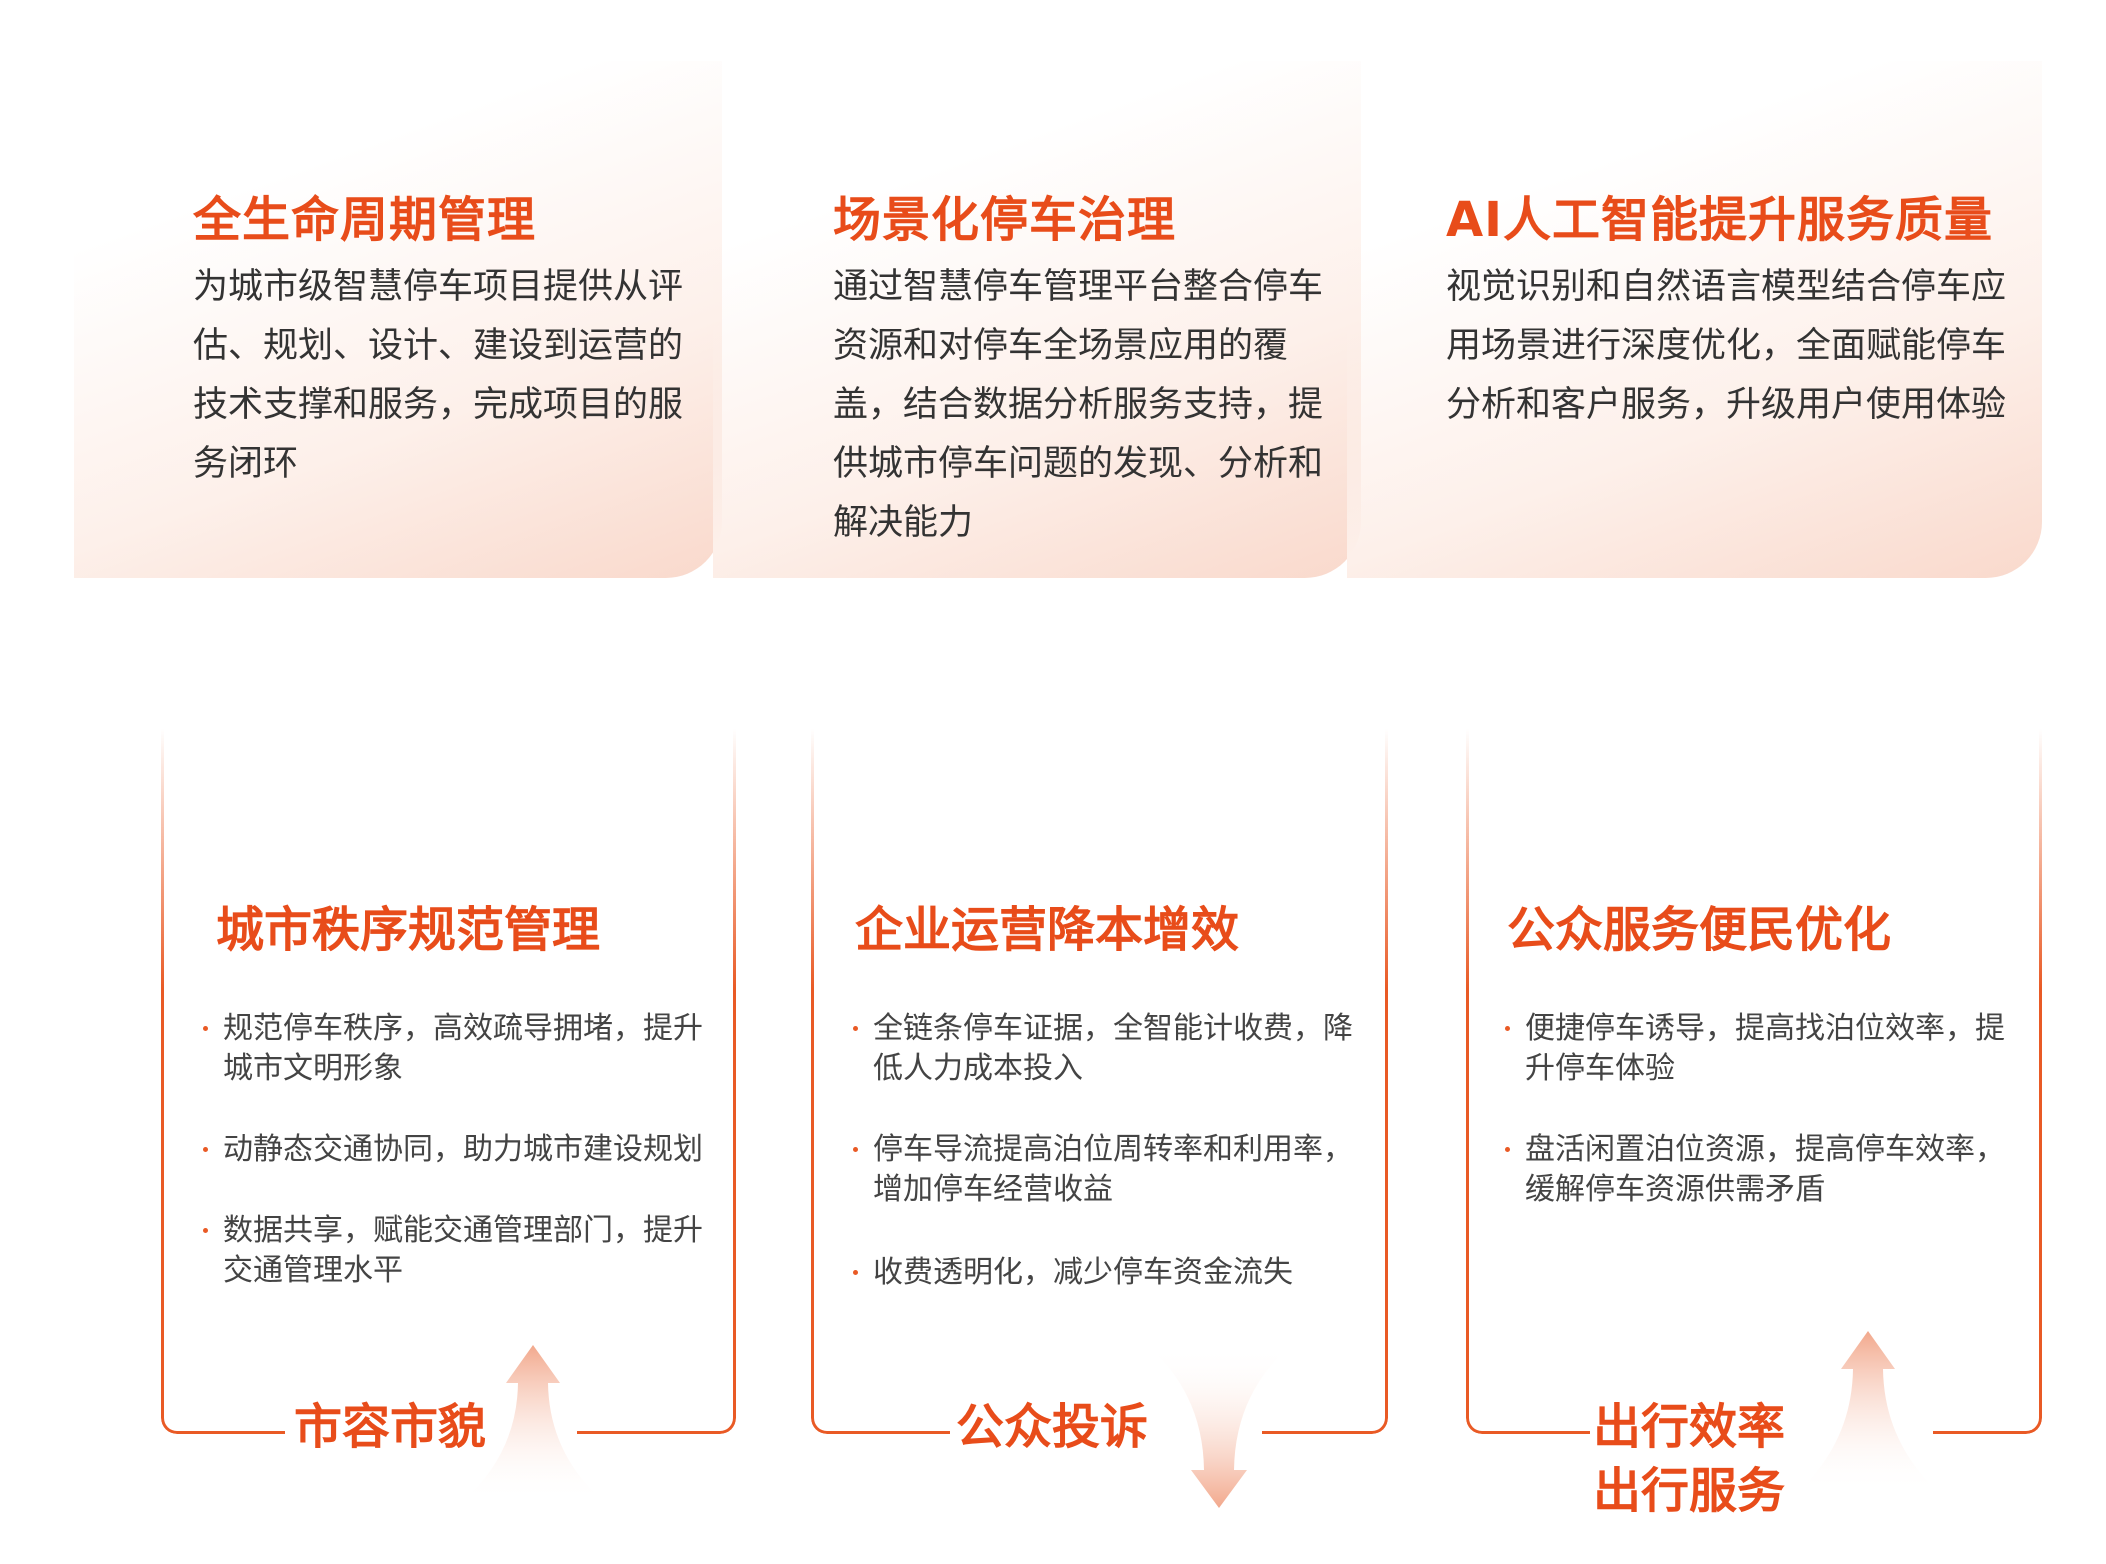 This screenshot has height=1564, width=2106. What do you see at coordinates (1760, 1170) in the screenshot?
I see `bullet-item: 盘活闲置泊位资源，提高停车效率，缓解停车资源供需矛盾` at bounding box center [1760, 1170].